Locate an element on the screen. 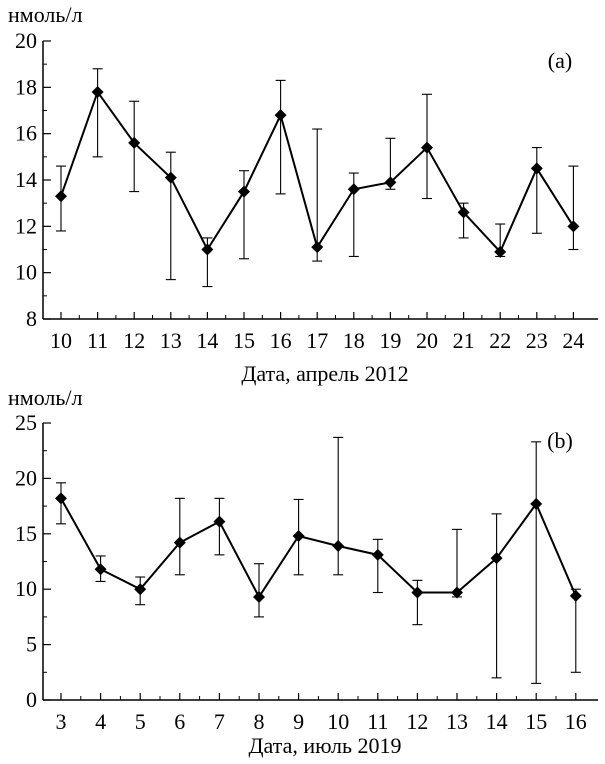 This screenshot has width=605, height=764. y-tick-label-b: 15 is located at coordinates (26, 533).